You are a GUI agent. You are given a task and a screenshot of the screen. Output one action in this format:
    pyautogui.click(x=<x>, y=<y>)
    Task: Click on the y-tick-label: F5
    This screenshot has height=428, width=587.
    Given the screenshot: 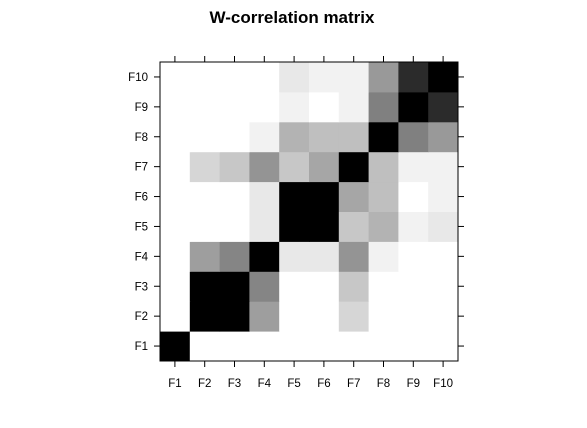 What is the action you would take?
    pyautogui.click(x=141, y=227)
    